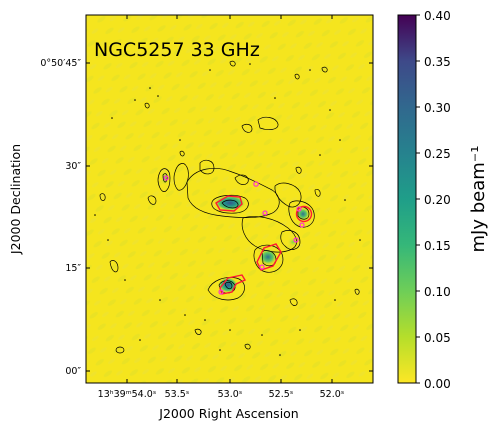 This screenshot has height=431, width=499. I want to click on colorbar-tick-label: 0.35, so click(437, 62).